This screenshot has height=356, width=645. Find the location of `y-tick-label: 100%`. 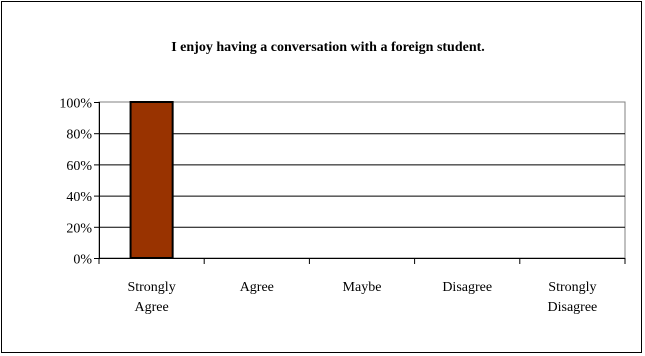

y-tick-label: 100% is located at coordinates (75, 104).